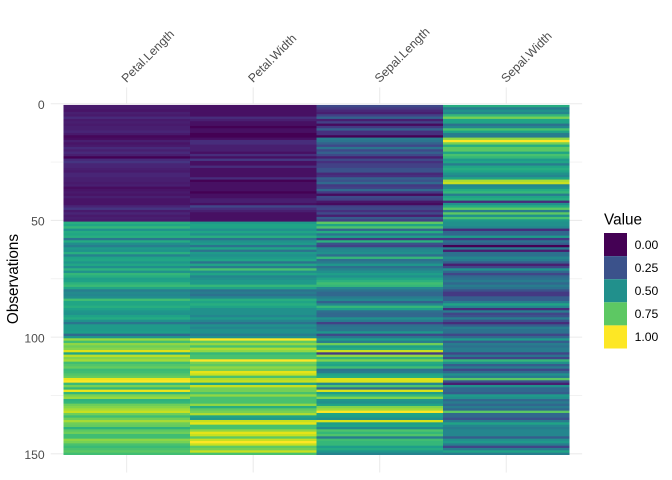 This screenshot has width=672, height=480. Describe the element at coordinates (647, 337) in the screenshot. I see `svg-text: 1.00` at that location.